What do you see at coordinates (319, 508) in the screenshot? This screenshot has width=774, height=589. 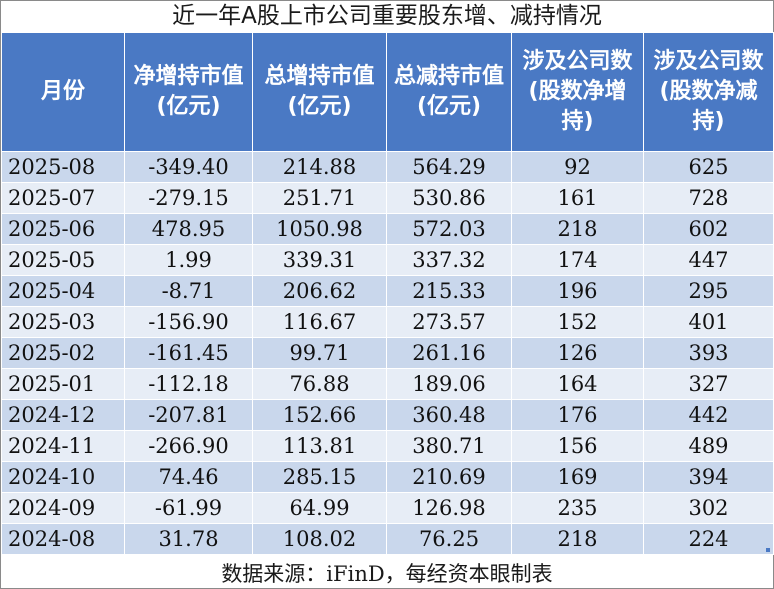 I see `cell-total-increase-value: 64.99` at bounding box center [319, 508].